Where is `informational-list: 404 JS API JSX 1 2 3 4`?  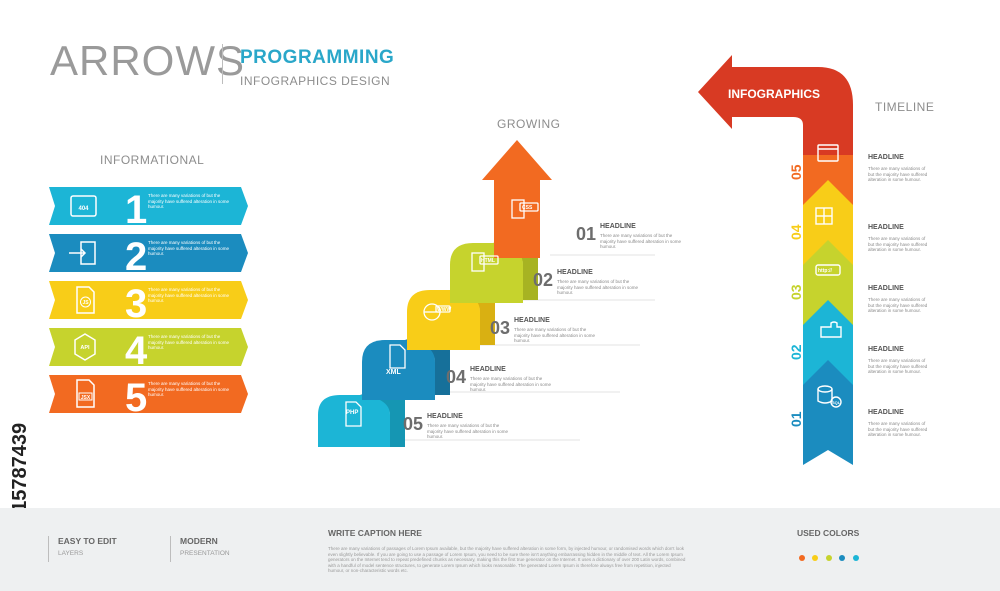 informational-list: 404 JS API JSX 1 2 3 4 is located at coordinates (147, 302).